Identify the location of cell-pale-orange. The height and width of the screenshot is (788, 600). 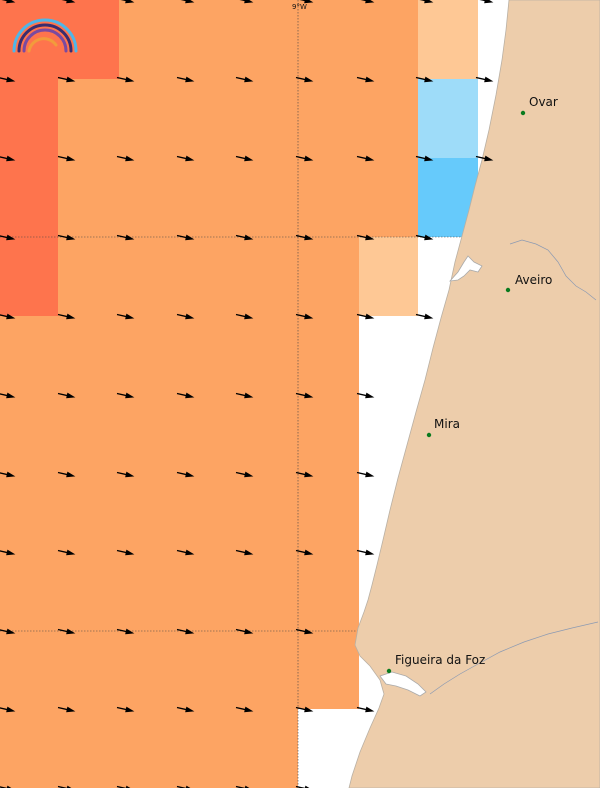
(388, 276).